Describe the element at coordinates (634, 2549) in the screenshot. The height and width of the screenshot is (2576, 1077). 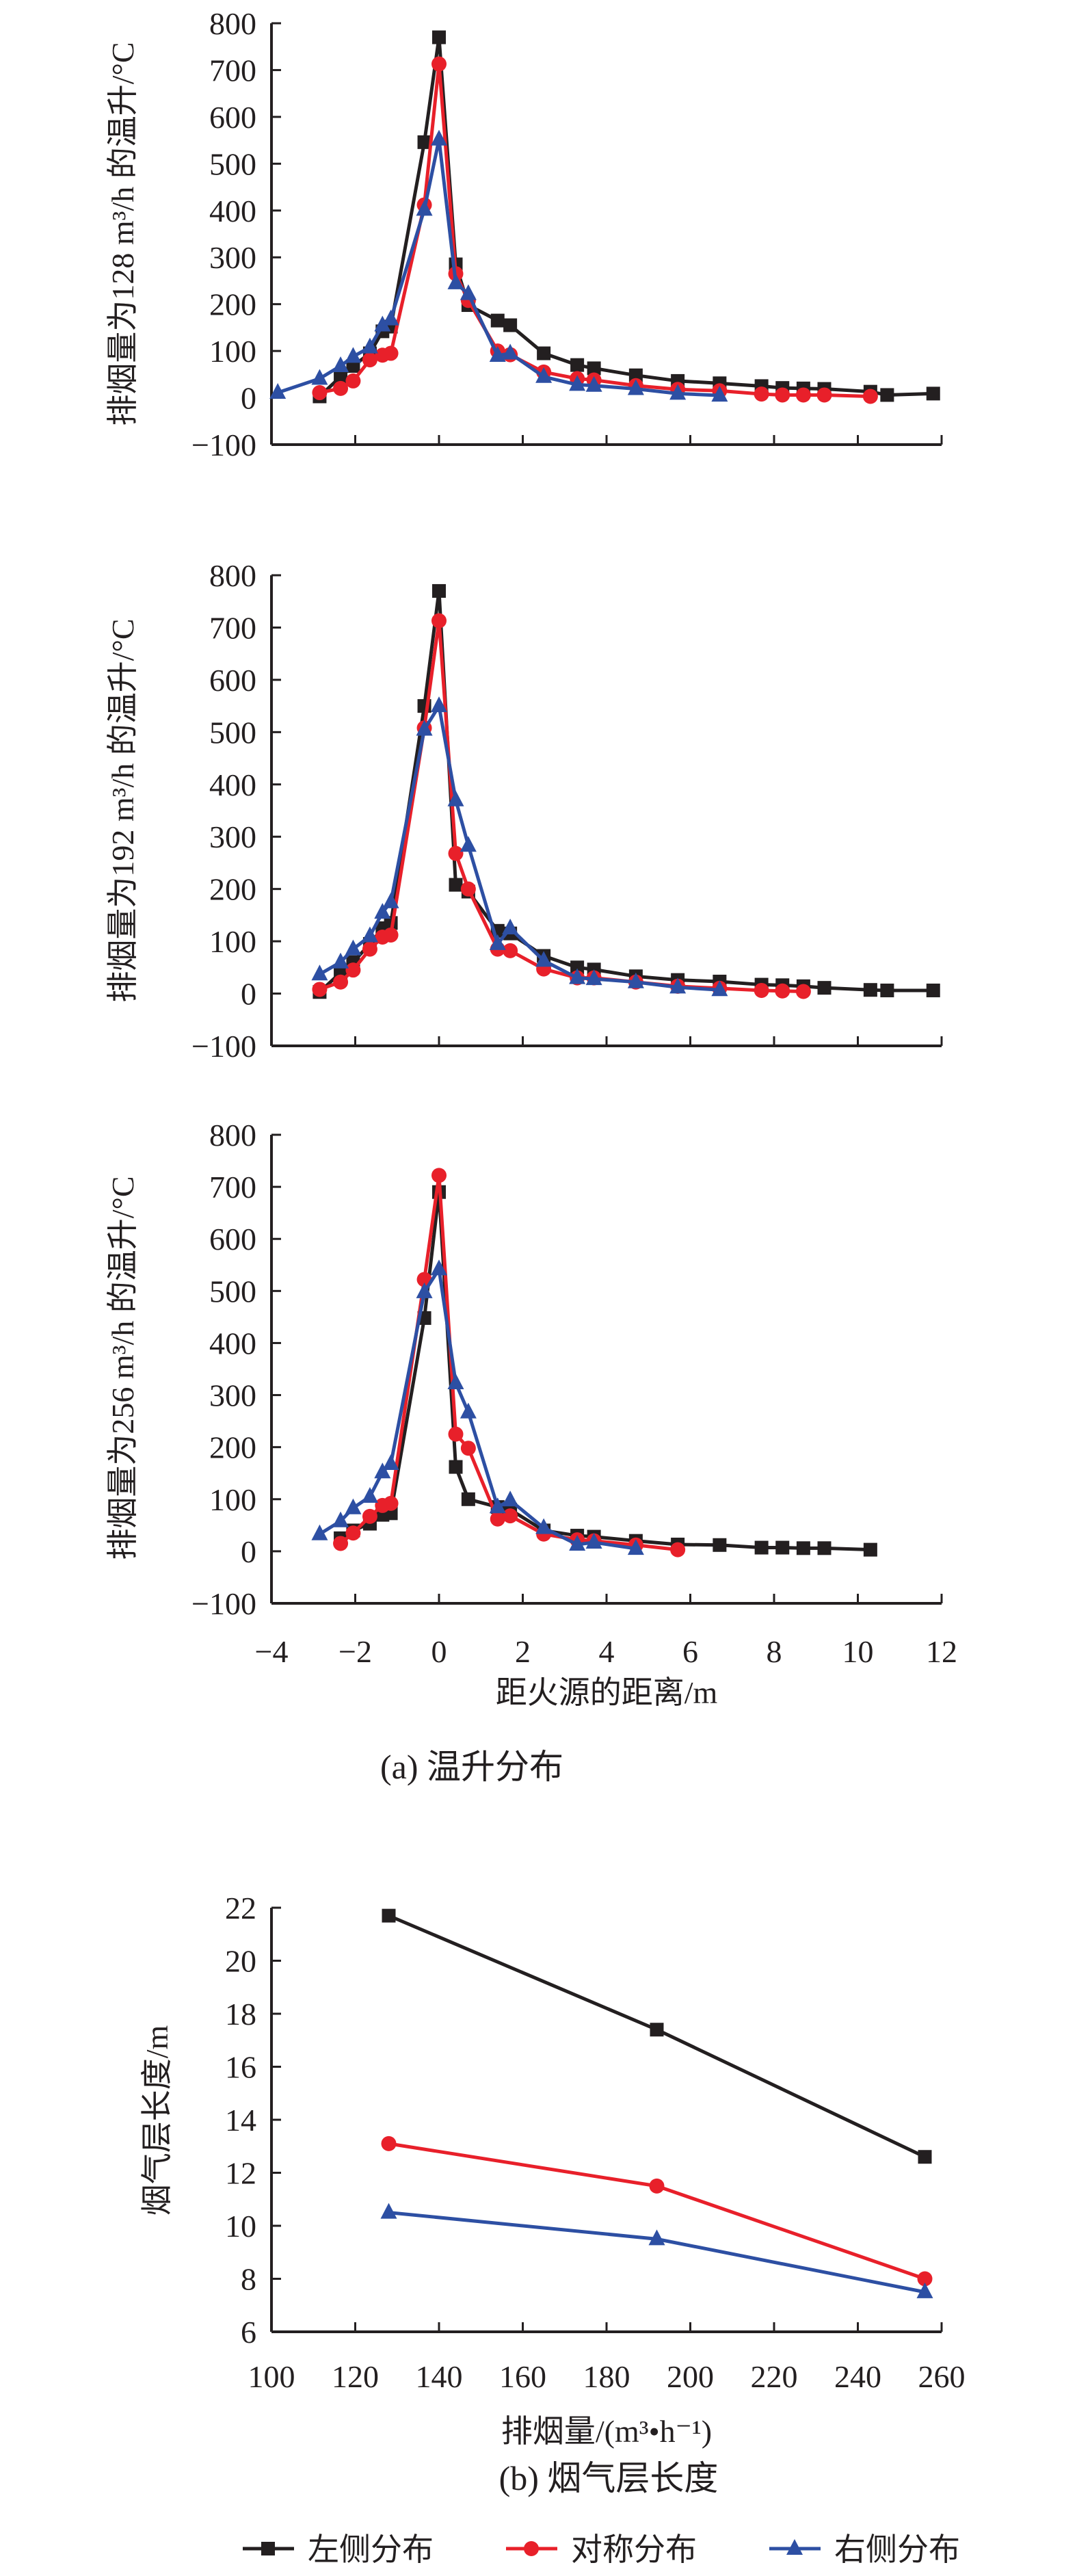
I see `legend-label: 对称分布` at that location.